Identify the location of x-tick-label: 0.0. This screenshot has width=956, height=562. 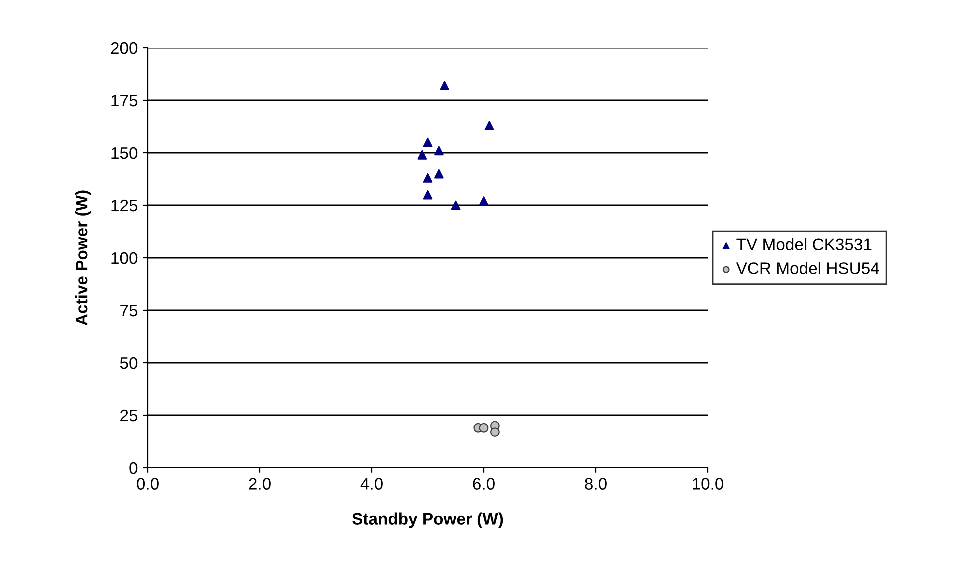
(148, 484).